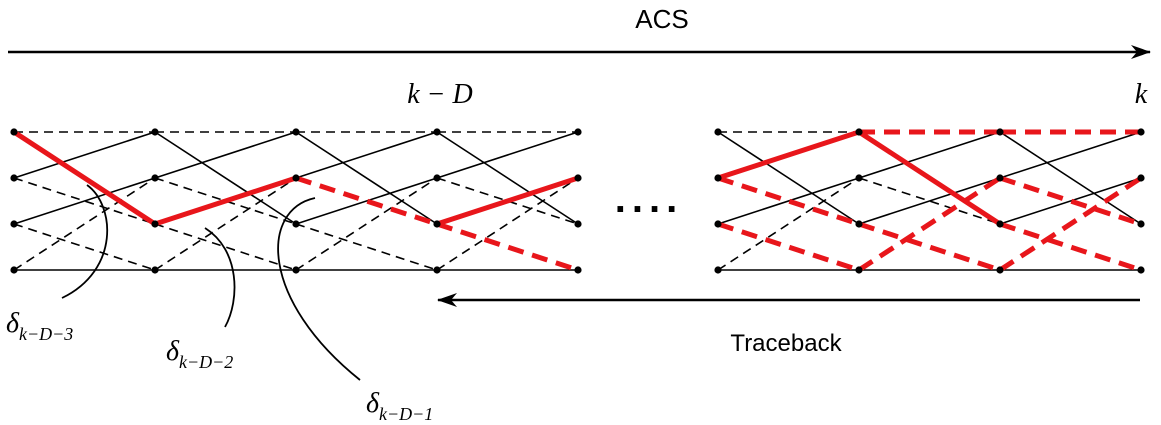 Image resolution: width=1161 pixels, height=425 pixels. What do you see at coordinates (406, 414) in the screenshot?
I see `delta-subscript: k−D−1` at bounding box center [406, 414].